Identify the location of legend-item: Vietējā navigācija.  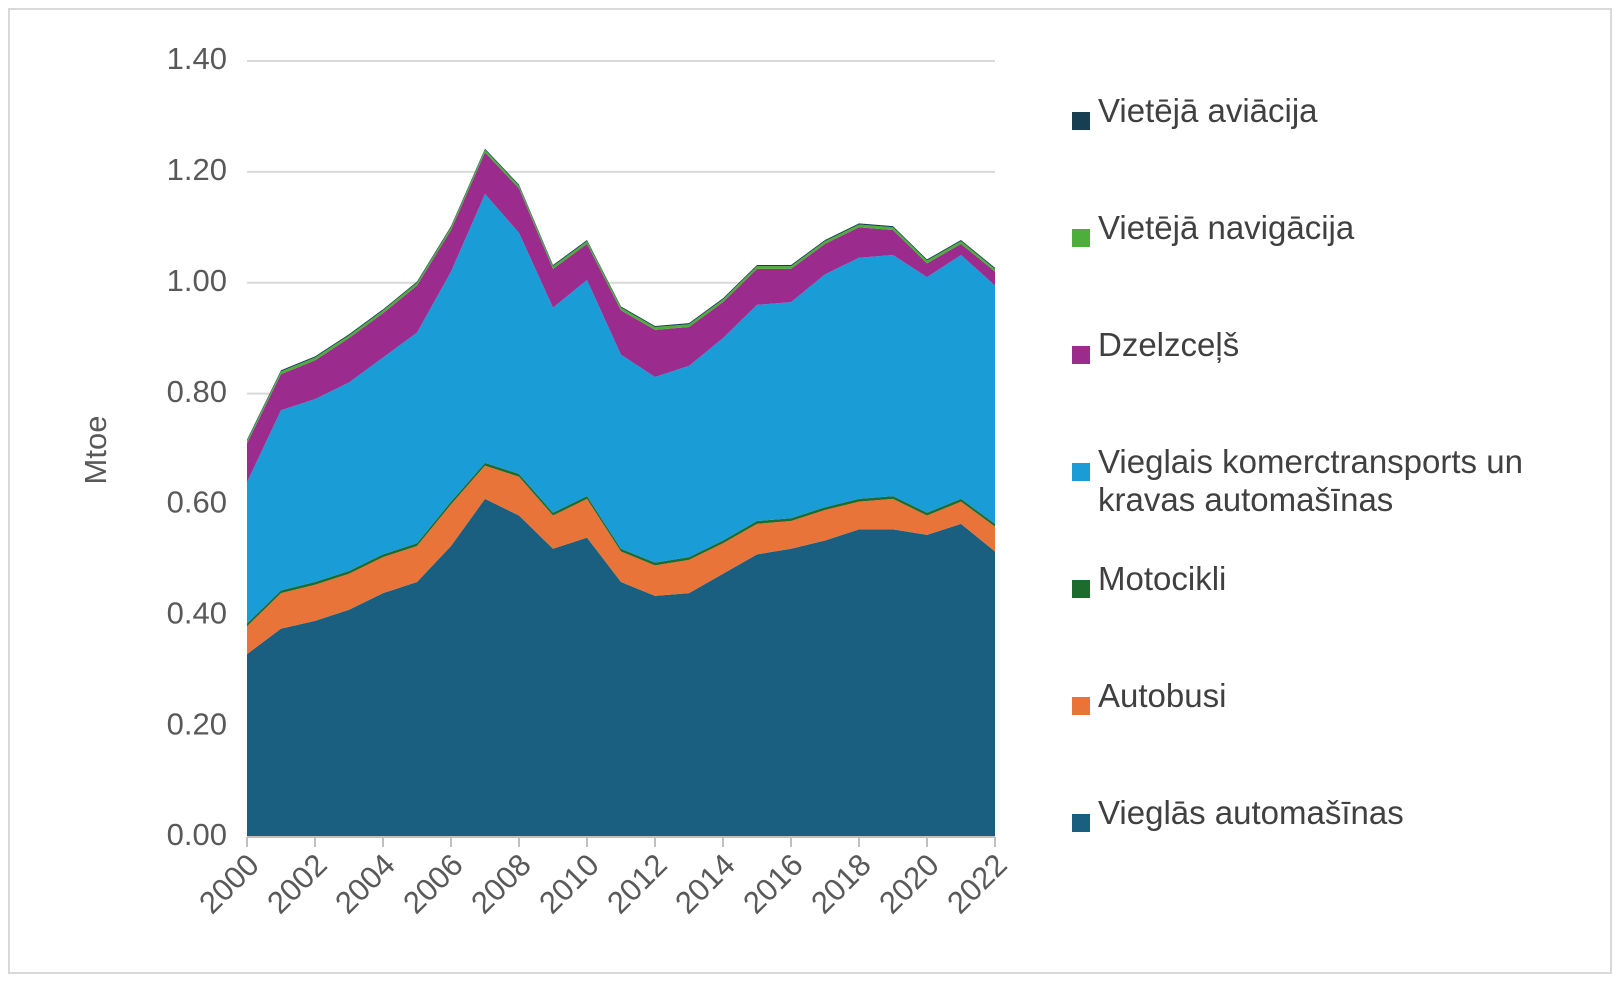
(1332, 271).